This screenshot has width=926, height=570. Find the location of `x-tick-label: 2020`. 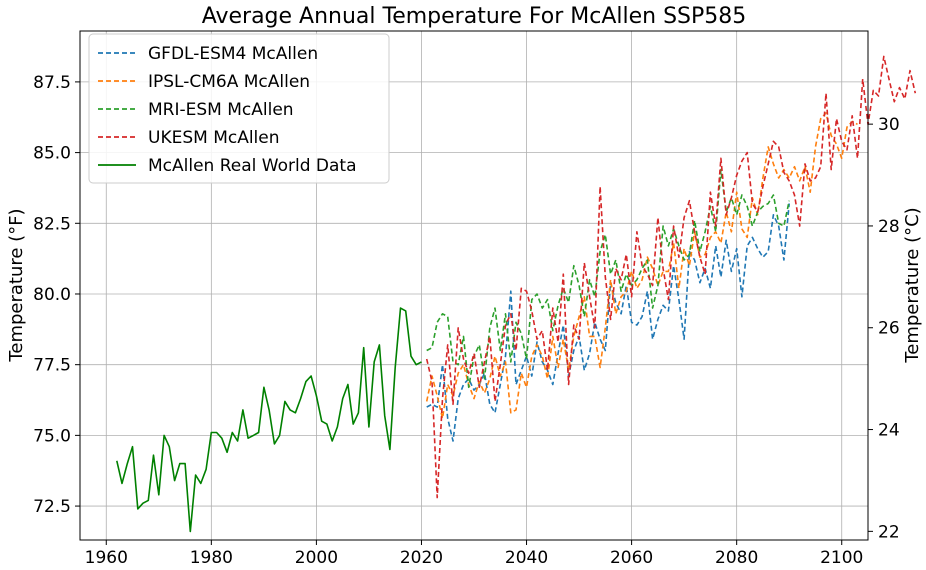

x-tick-label: 2020 is located at coordinates (421, 558).